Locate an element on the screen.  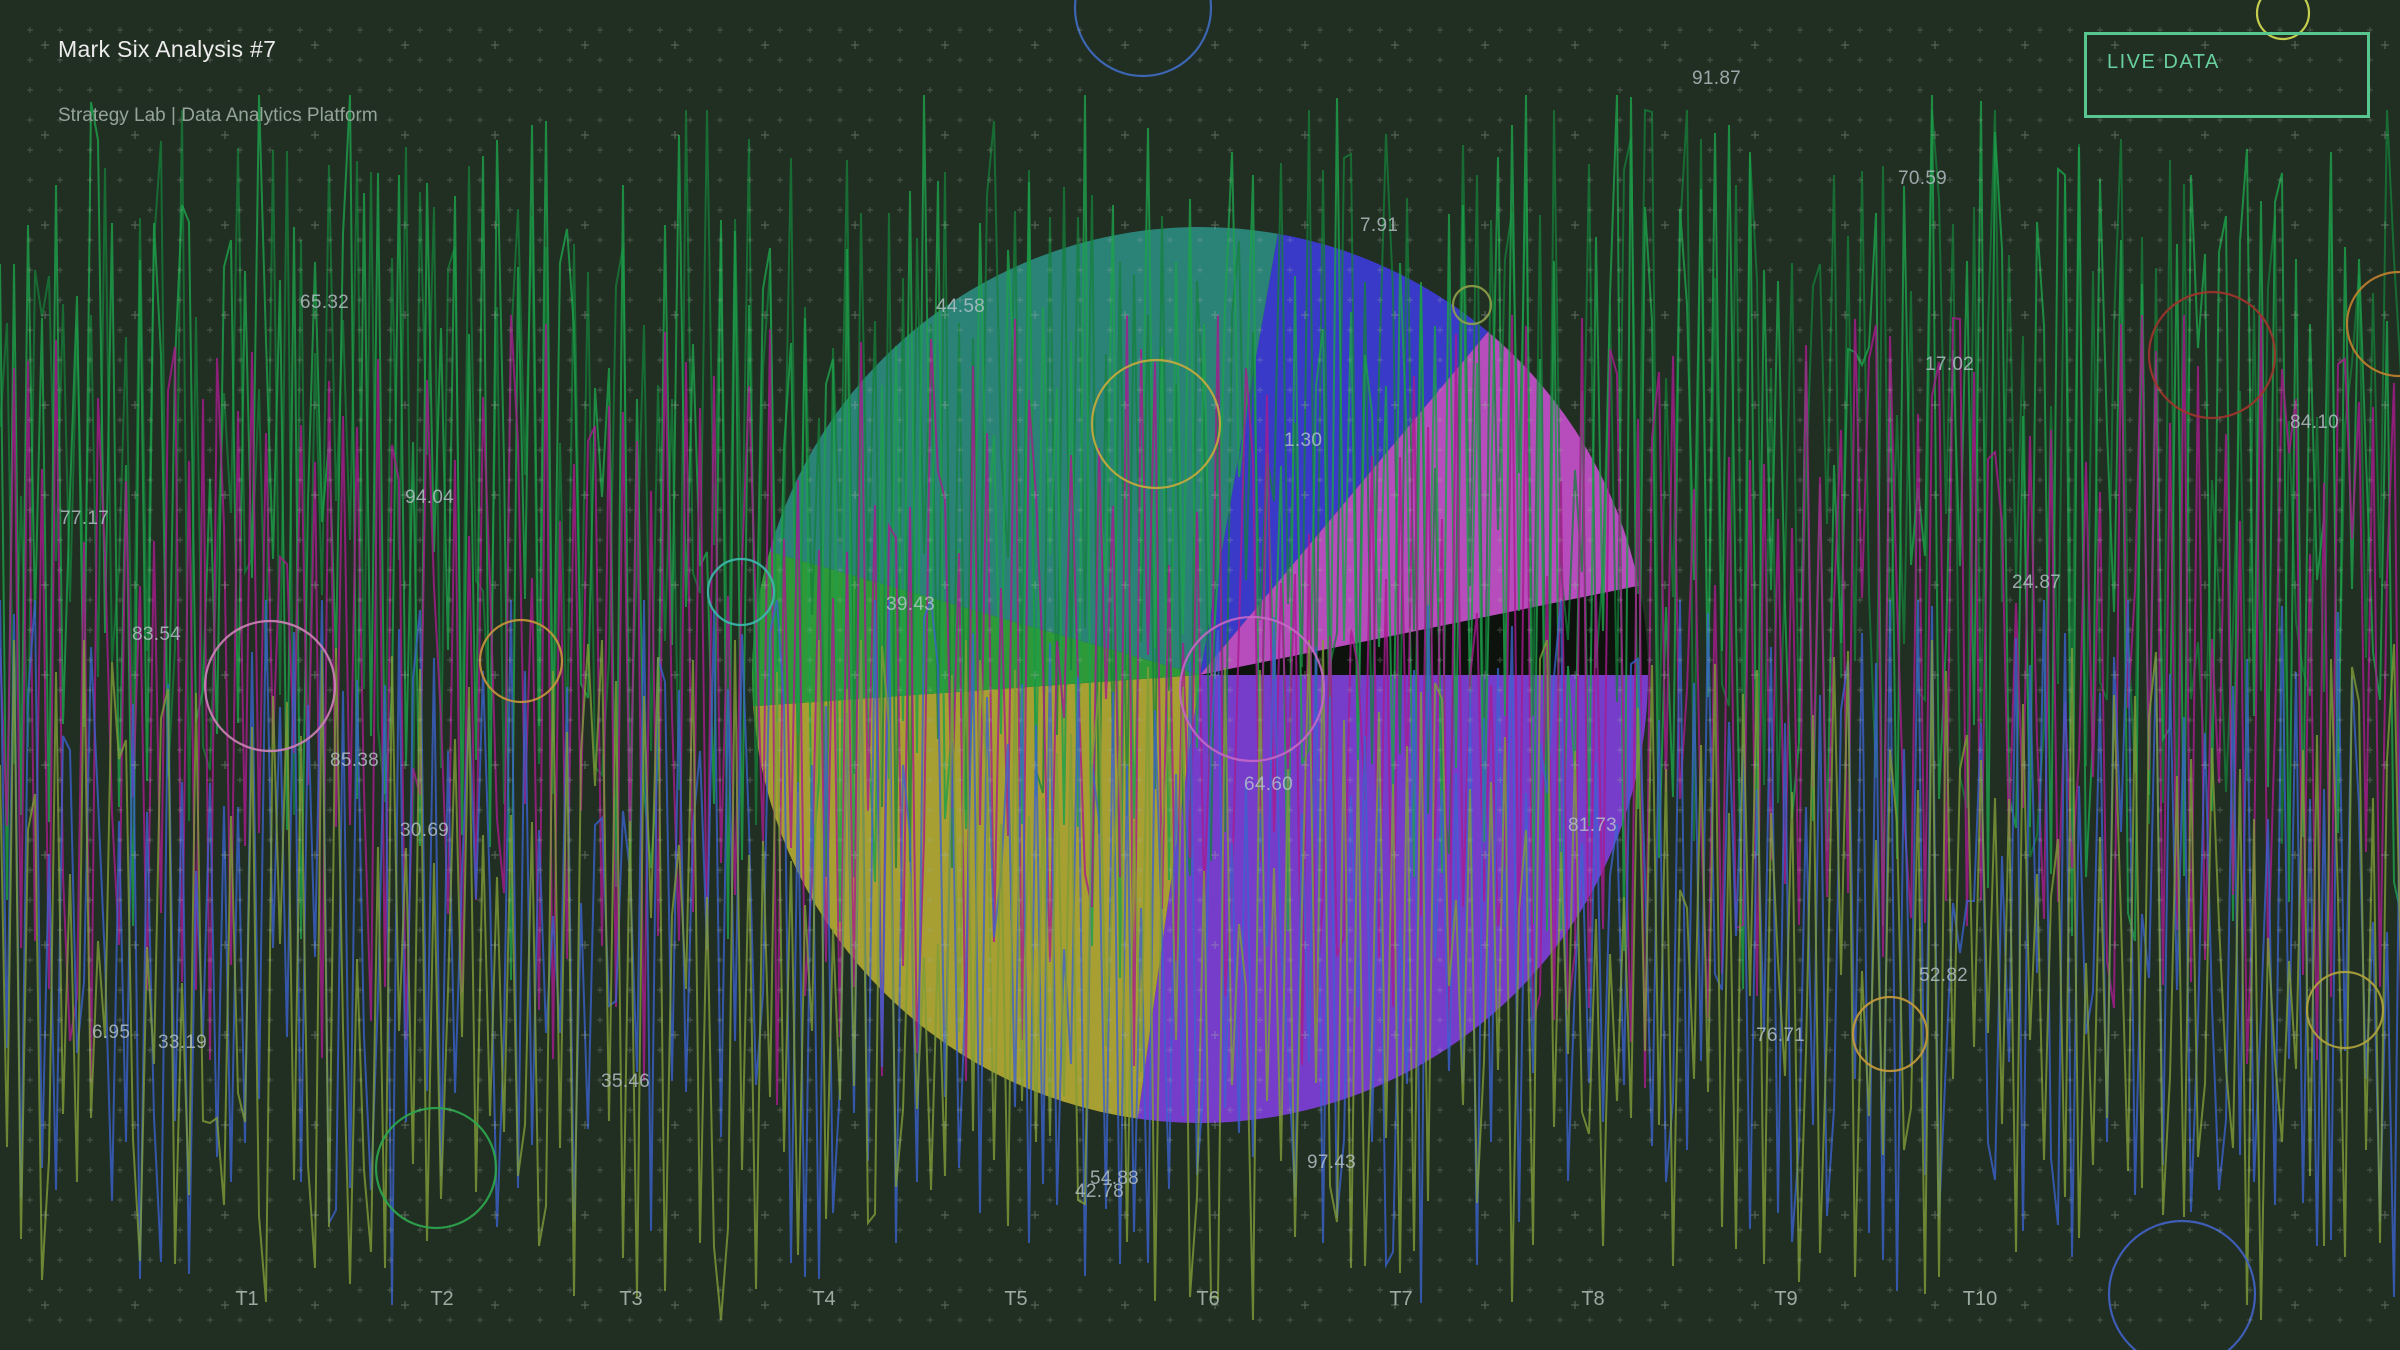
x-tick-label-t3: T3 is located at coordinates (631, 1299).